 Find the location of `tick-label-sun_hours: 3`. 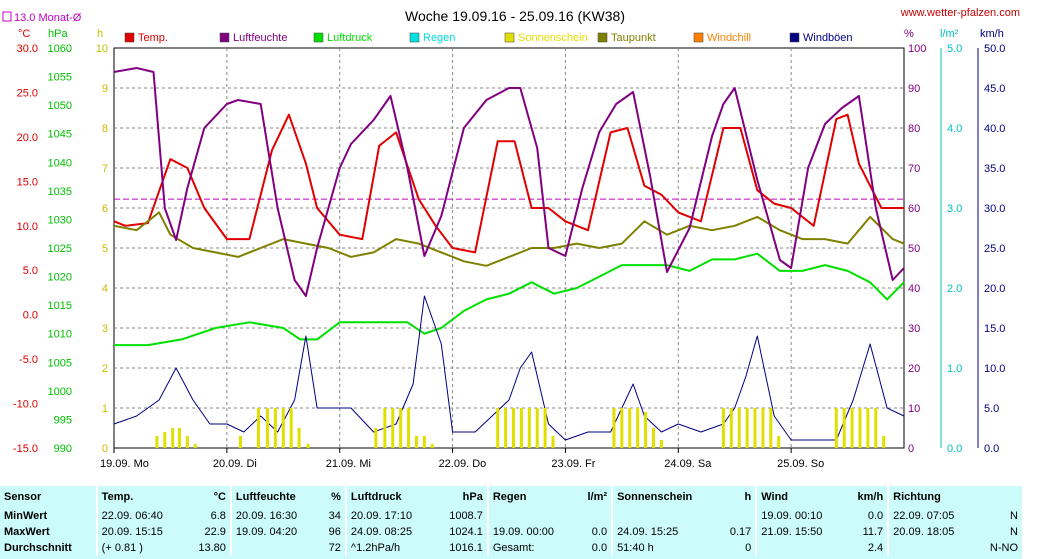

tick-label-sun_hours: 3 is located at coordinates (105, 329).